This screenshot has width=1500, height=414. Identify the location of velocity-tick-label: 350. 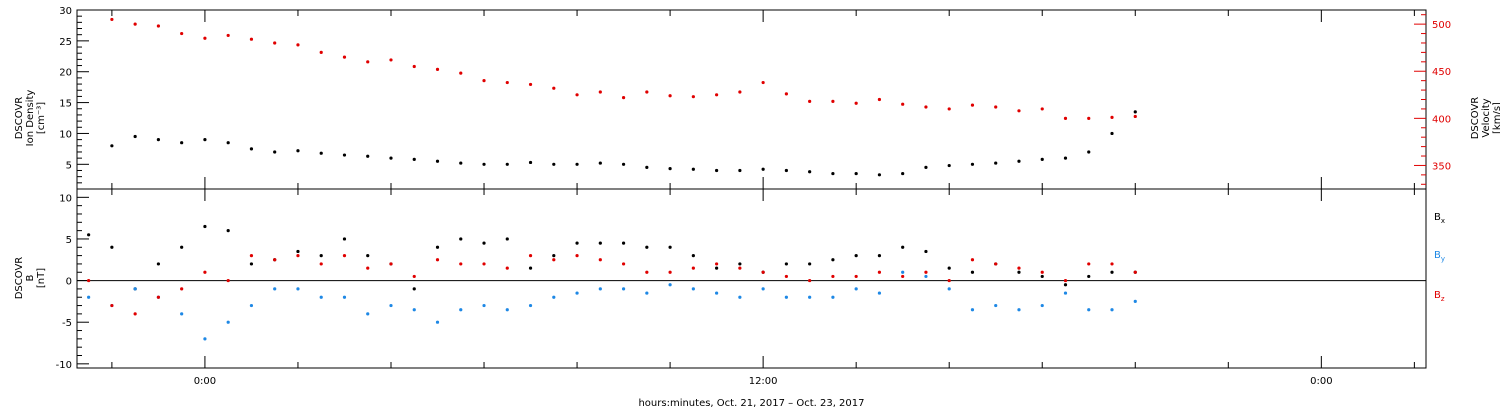
(1441, 166).